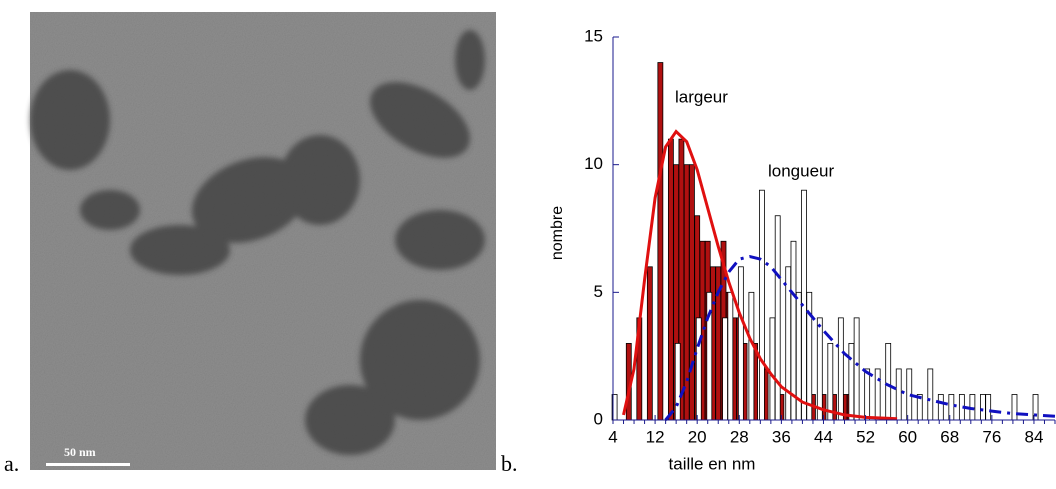 Image resolution: width=1056 pixels, height=489 pixels. I want to click on x-tick-label: 44, so click(823, 436).